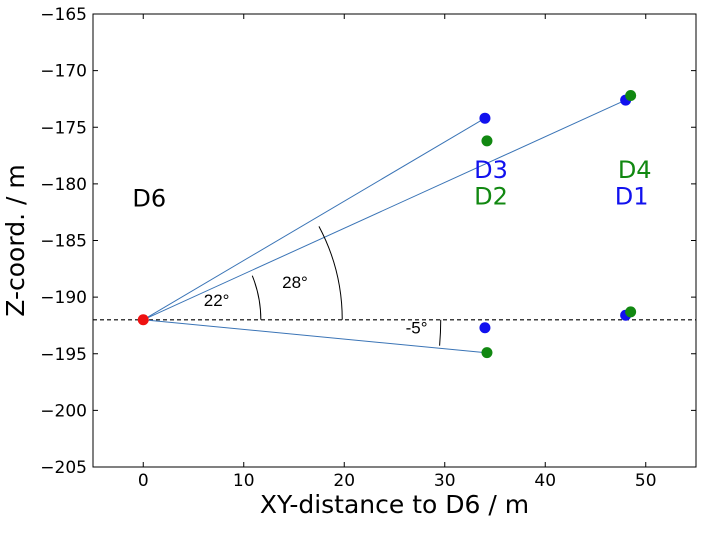 The image size is (706, 536). I want to click on x-tick-label: 0, so click(143, 481).